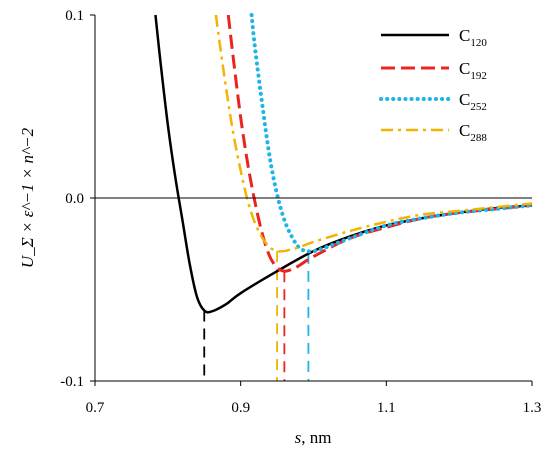 The image size is (550, 455). I want to click on y-tick-label: 0.0, so click(74, 199).